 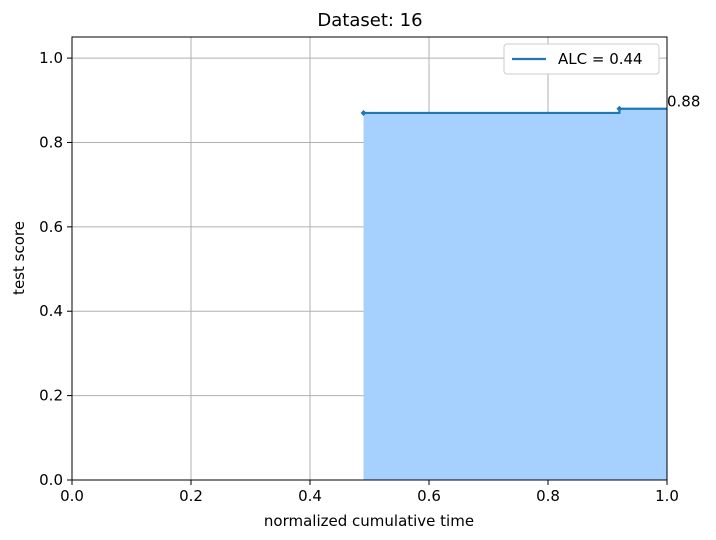 What do you see at coordinates (429, 496) in the screenshot?
I see `x-tick-label: 0.6` at bounding box center [429, 496].